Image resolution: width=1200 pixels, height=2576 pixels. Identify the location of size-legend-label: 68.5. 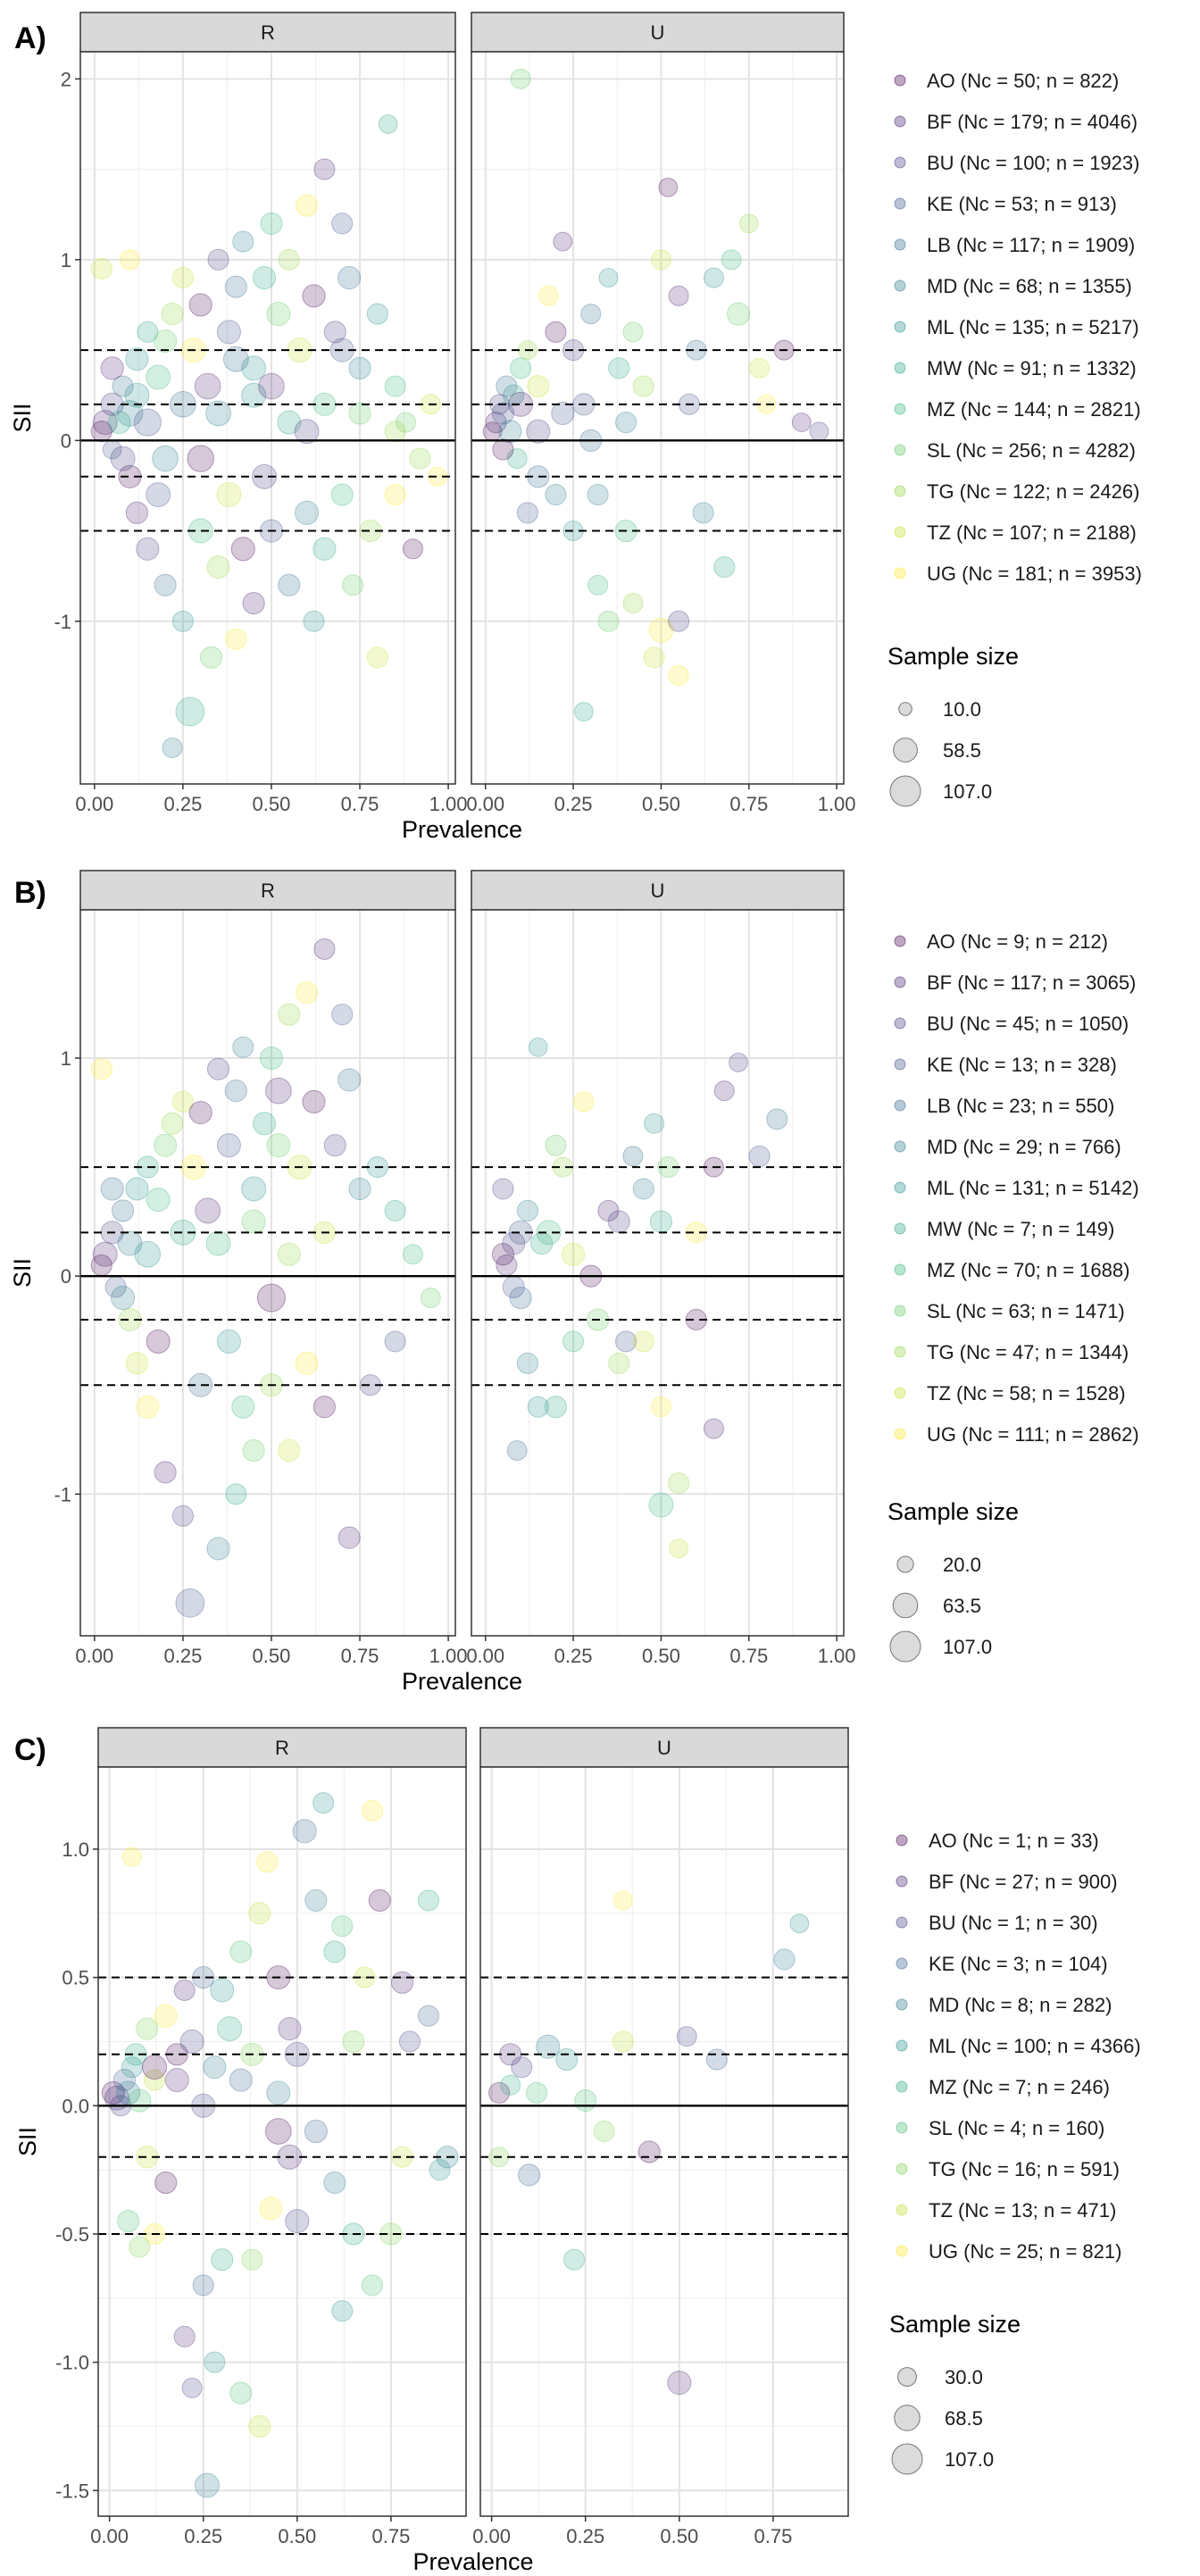
(964, 2418).